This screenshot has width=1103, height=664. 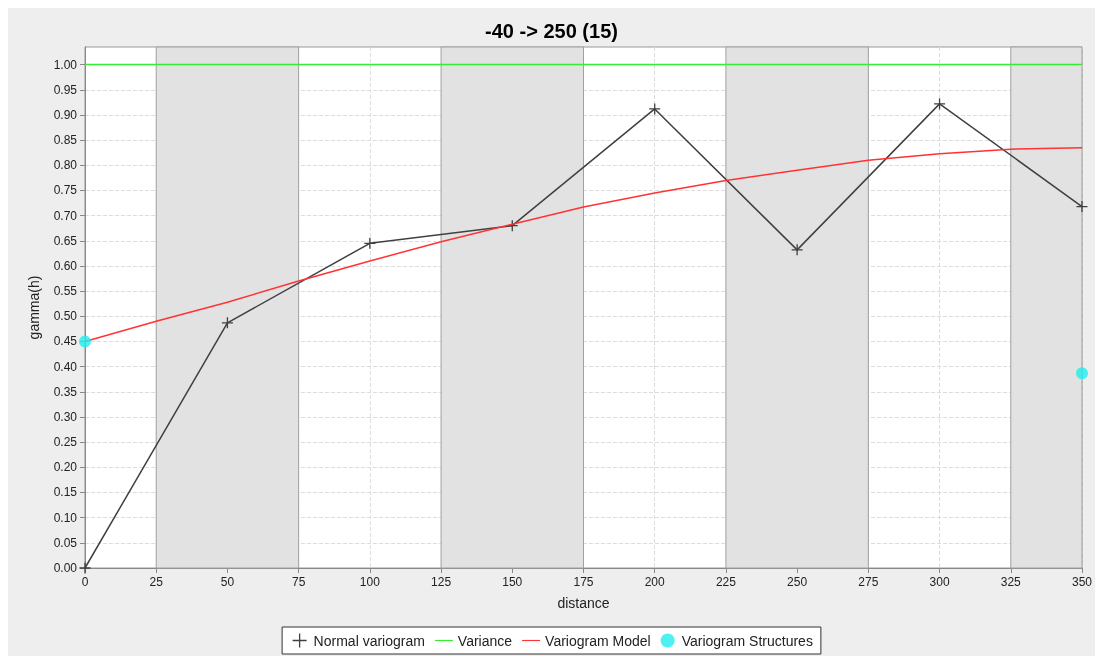 What do you see at coordinates (65, 391) in the screenshot?
I see `y-tick-label: 0.35` at bounding box center [65, 391].